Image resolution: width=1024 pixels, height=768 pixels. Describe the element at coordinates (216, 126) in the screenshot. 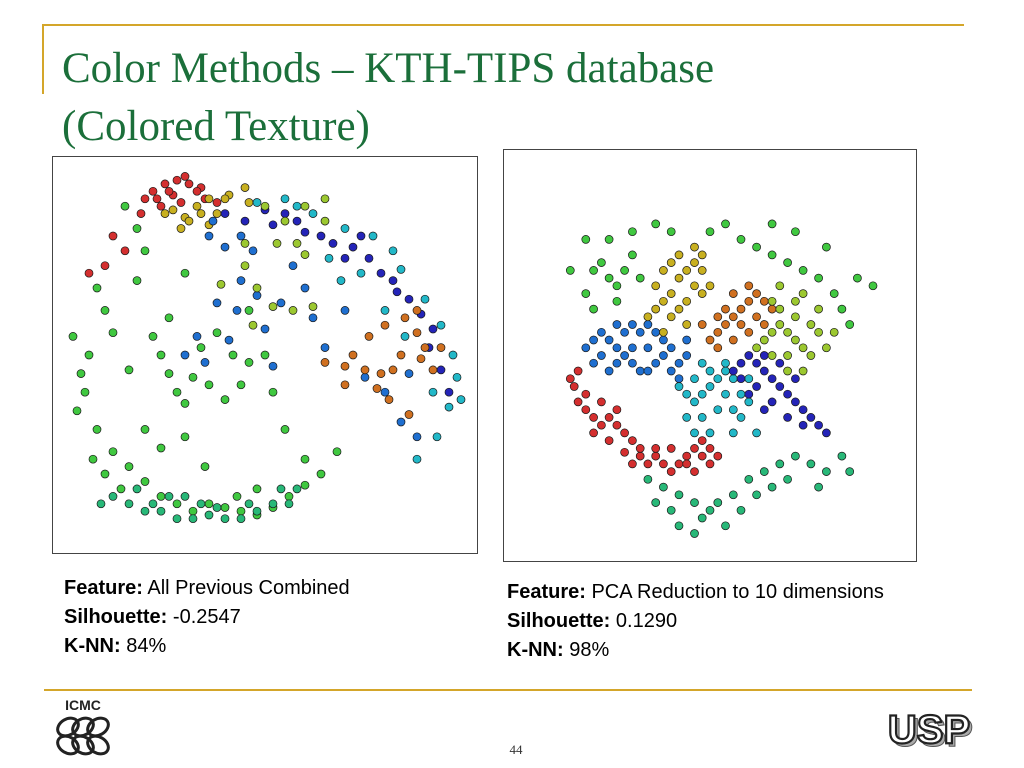

I see `slide-title-line-2: (Colored Texture)` at that location.